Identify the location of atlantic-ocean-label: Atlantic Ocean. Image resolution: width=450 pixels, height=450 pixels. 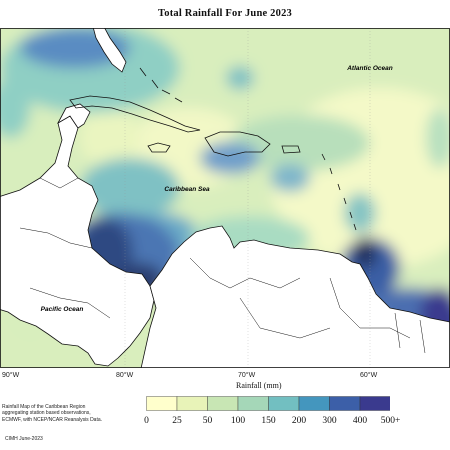
(369, 68).